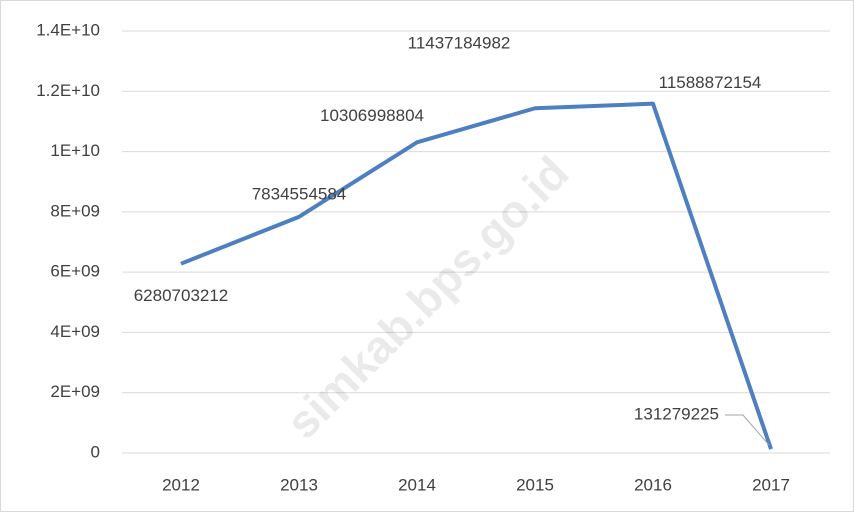  Describe the element at coordinates (75, 271) in the screenshot. I see `y-tick-label: 6E+09` at that location.